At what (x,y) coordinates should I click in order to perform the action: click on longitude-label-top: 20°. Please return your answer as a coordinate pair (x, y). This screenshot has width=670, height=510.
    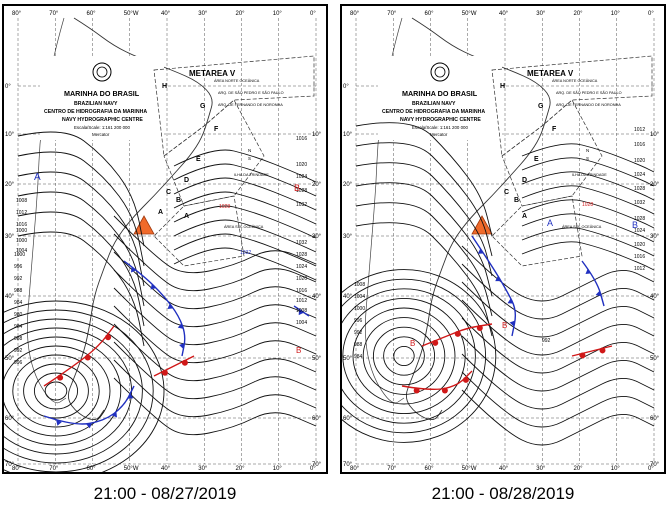
    Looking at the image, I should click on (579, 14).